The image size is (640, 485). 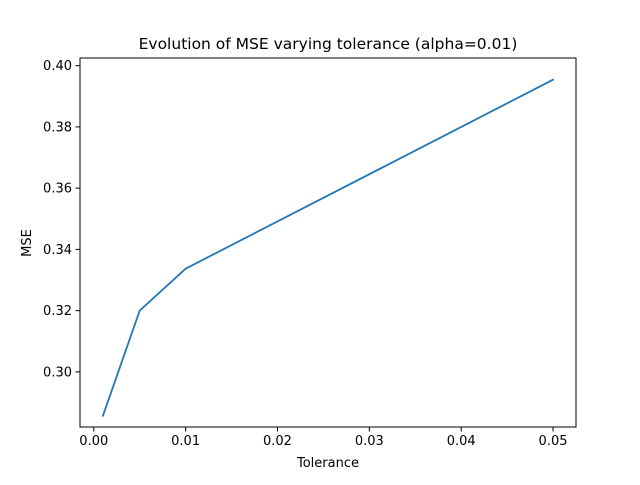 I want to click on x-axis-label: Tolerance, so click(x=327, y=463).